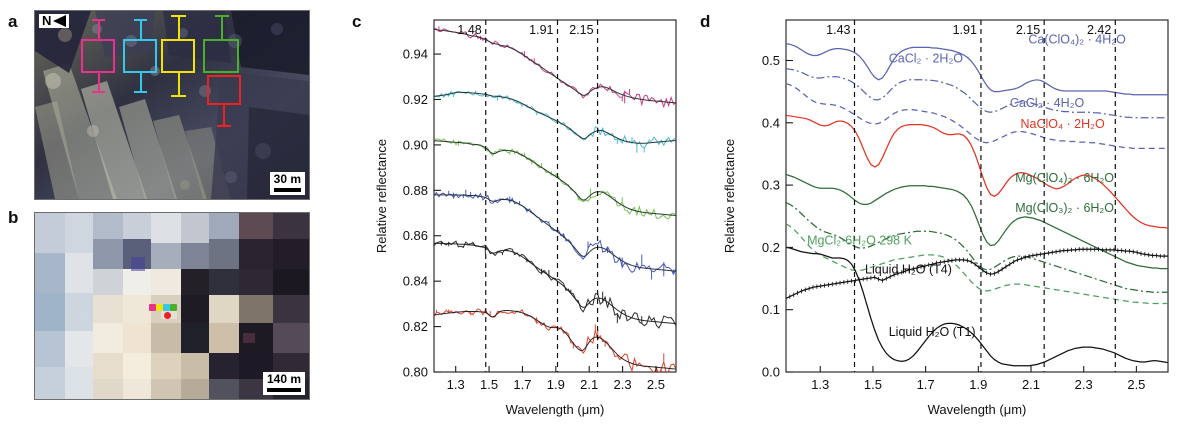 This screenshot has height=424, width=1182. What do you see at coordinates (178, 96) in the screenshot?
I see `roi-cap-yellow-lower` at bounding box center [178, 96].